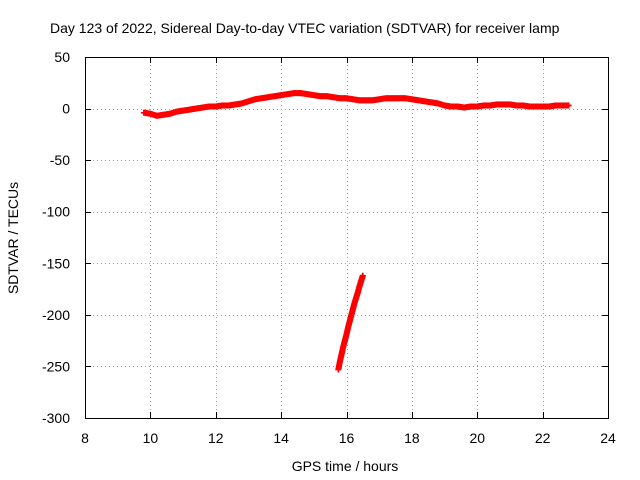  I want to click on x-tick-labels: 8 10 12 14 16 18 20 22 24, so click(348, 438).